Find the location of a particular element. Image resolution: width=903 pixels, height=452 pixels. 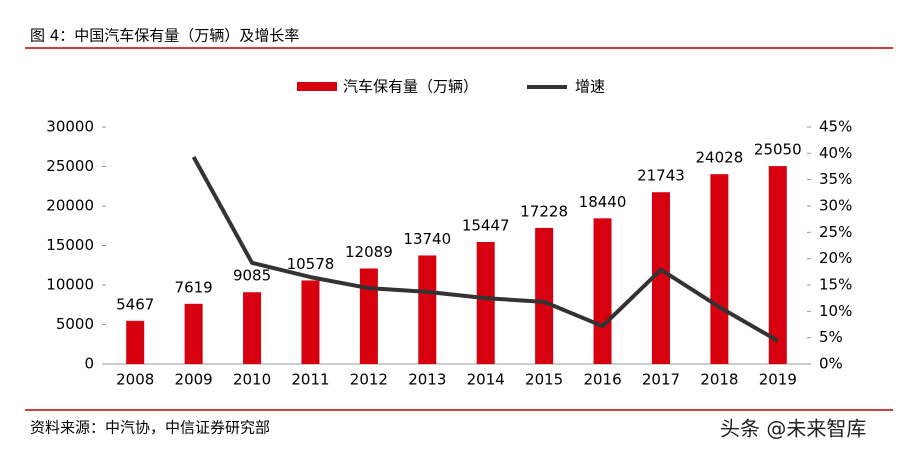

y2-tick-label: 40% is located at coordinates (835, 153).